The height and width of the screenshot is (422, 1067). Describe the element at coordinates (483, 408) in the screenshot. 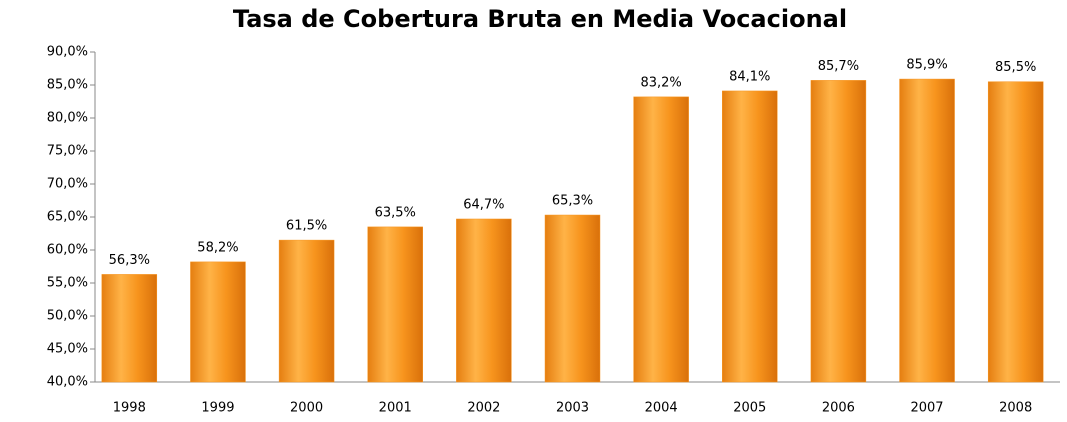

I see `x-tick-label: 2002` at that location.